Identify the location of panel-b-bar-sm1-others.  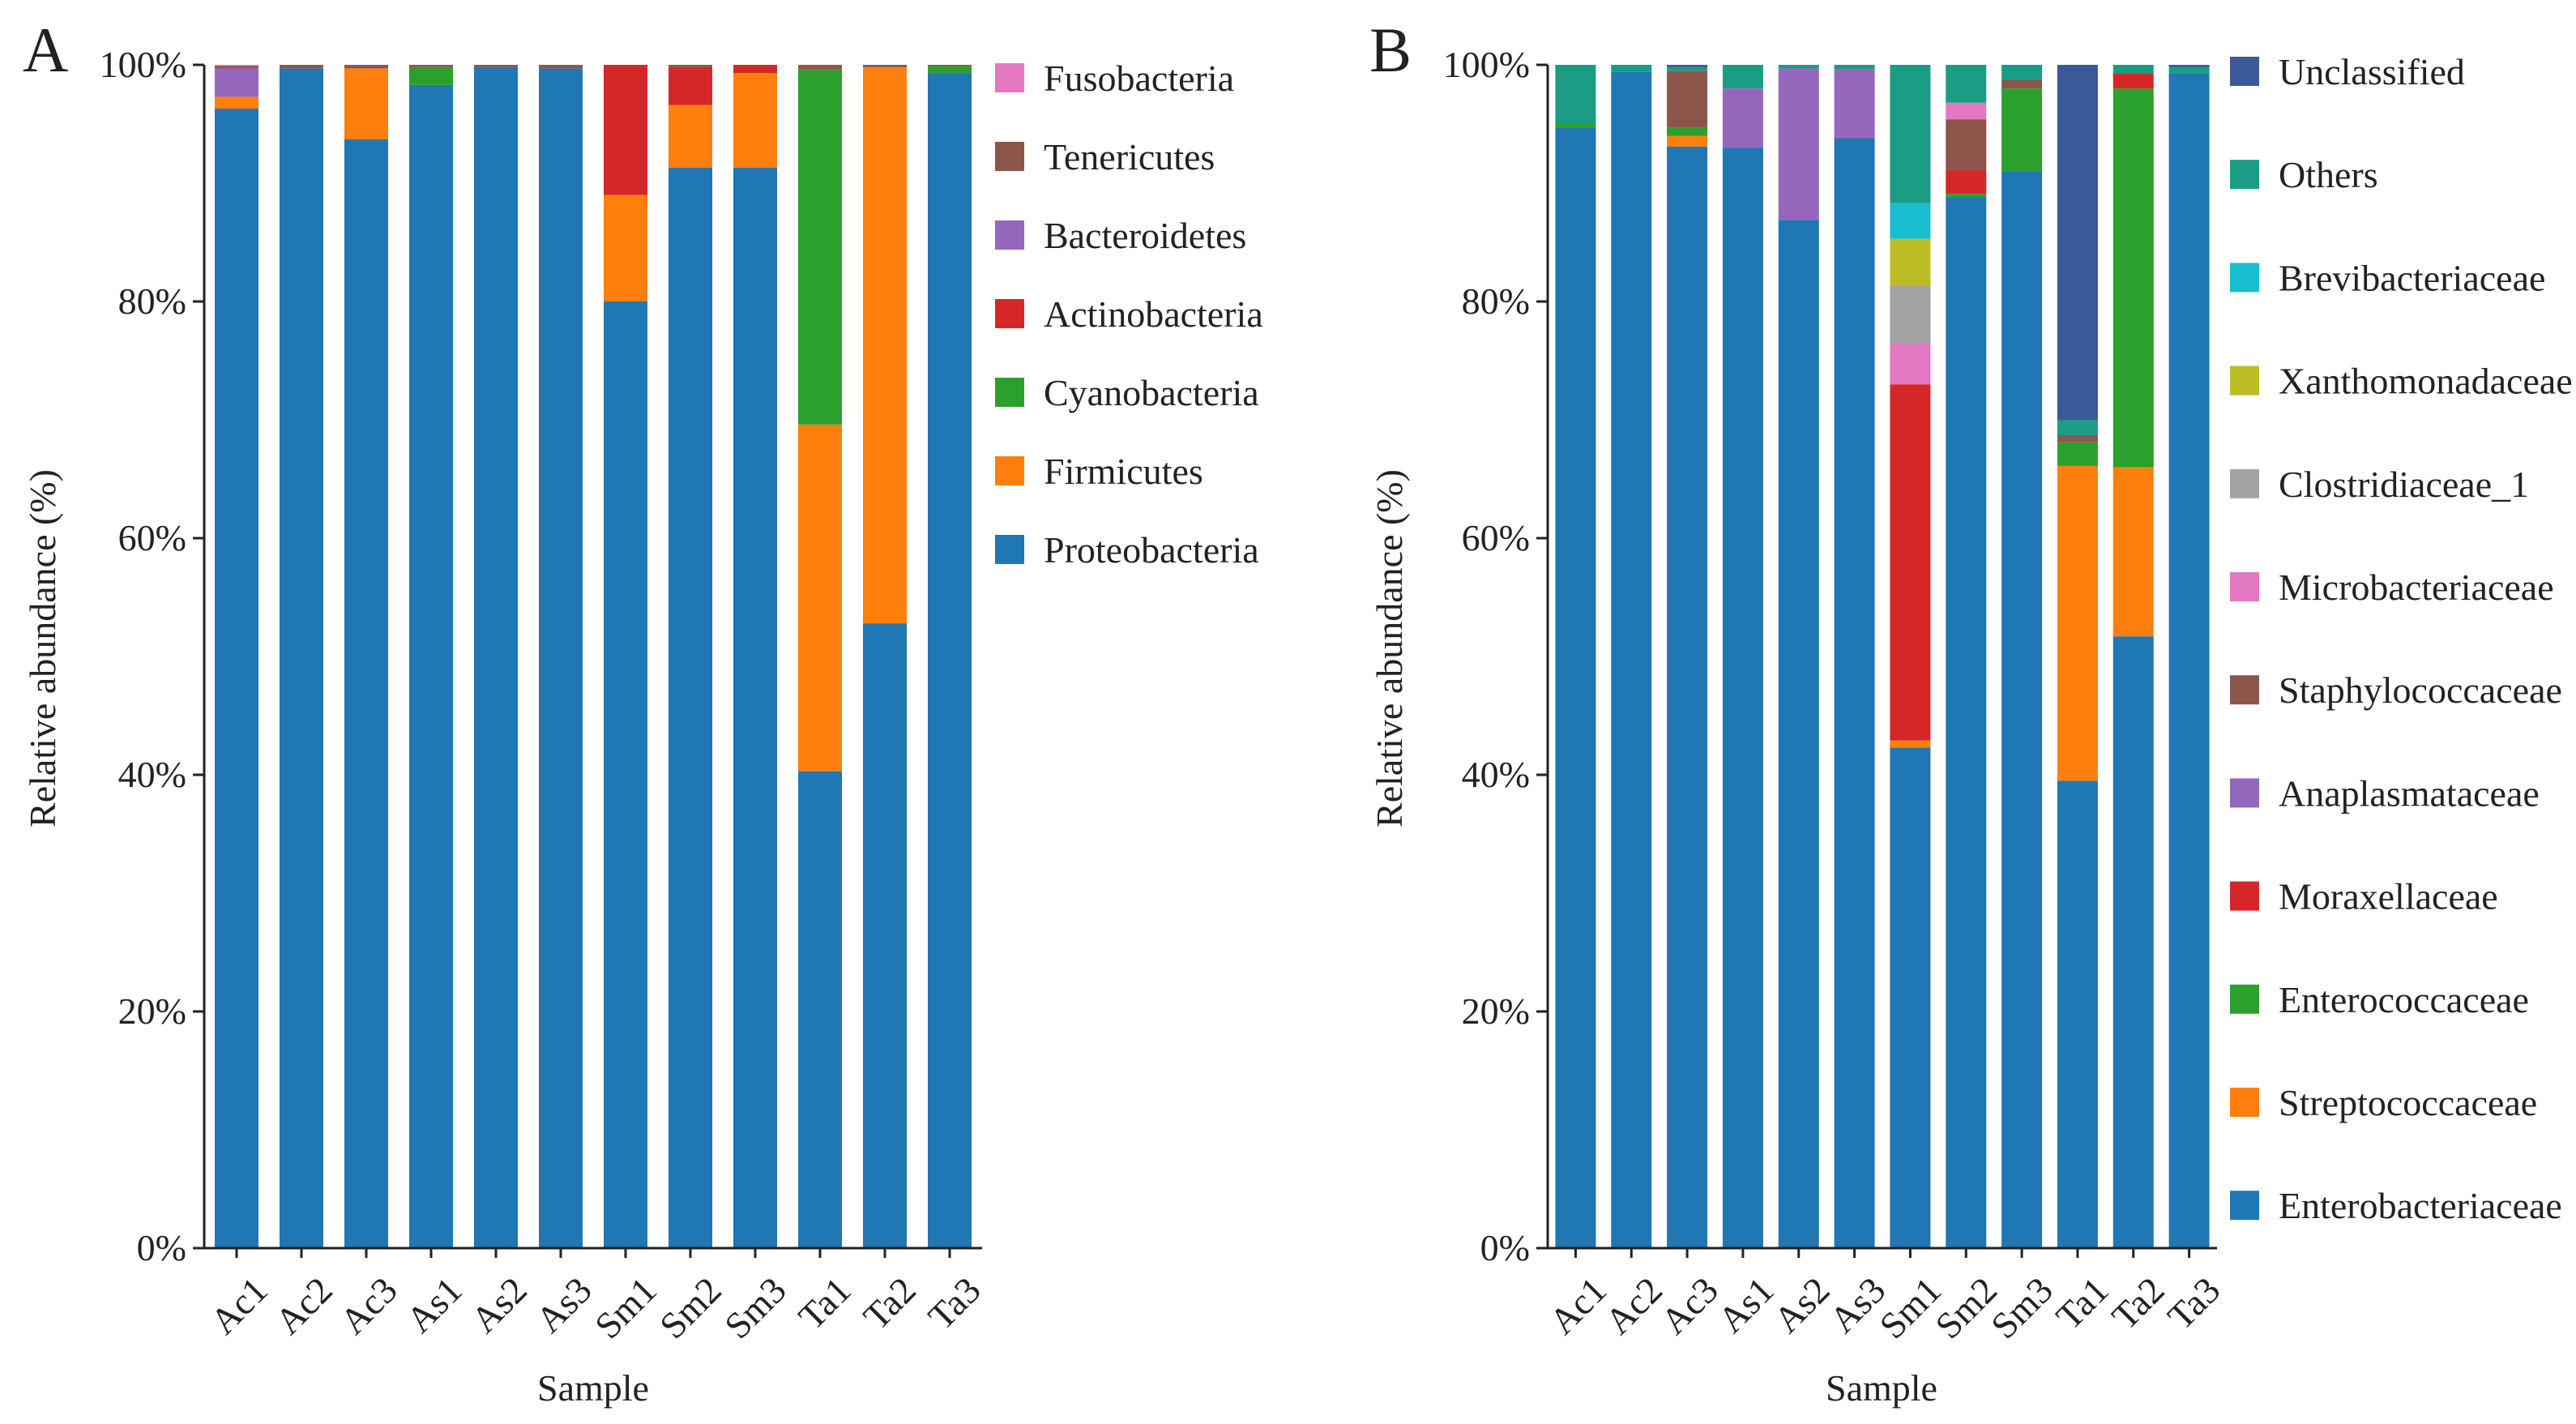
(1910, 134).